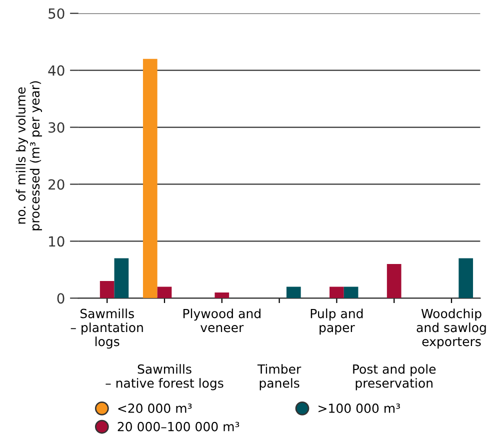 Image resolution: width=490 pixels, height=445 pixels. What do you see at coordinates (56, 127) in the screenshot?
I see `y-tick-label: 30` at bounding box center [56, 127].